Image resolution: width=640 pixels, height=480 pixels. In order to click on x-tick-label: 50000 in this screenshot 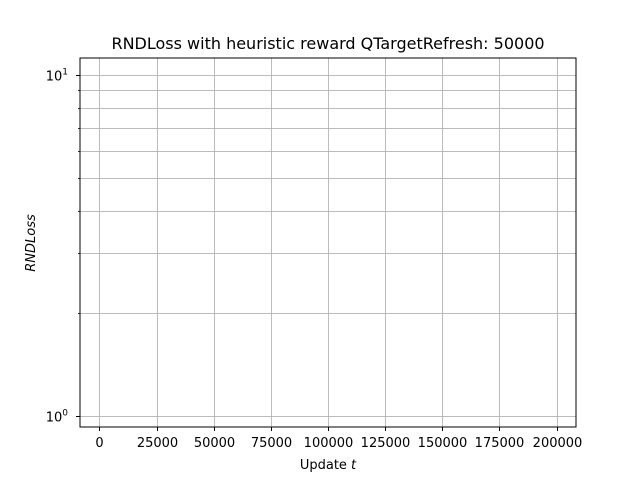, I will do `click(214, 443)`.